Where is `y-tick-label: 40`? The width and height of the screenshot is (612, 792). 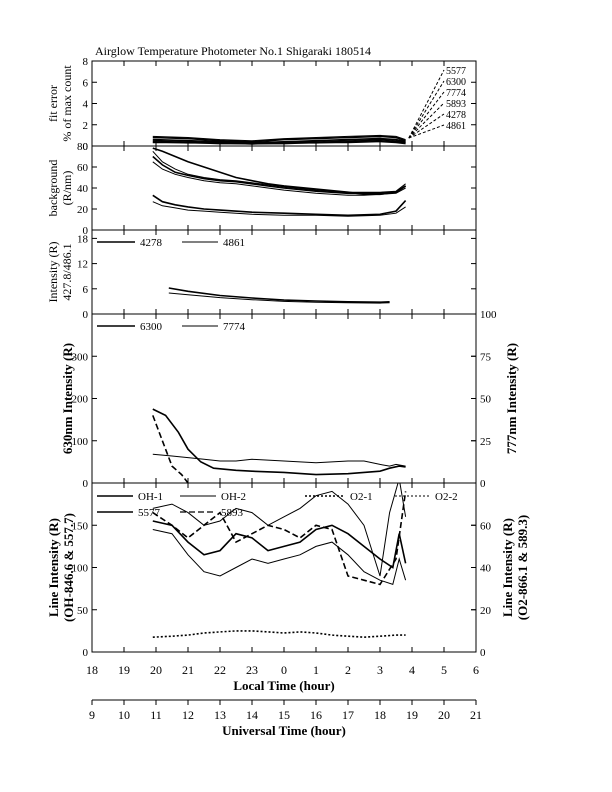
y-tick-label: 40 is located at coordinates (83, 189).